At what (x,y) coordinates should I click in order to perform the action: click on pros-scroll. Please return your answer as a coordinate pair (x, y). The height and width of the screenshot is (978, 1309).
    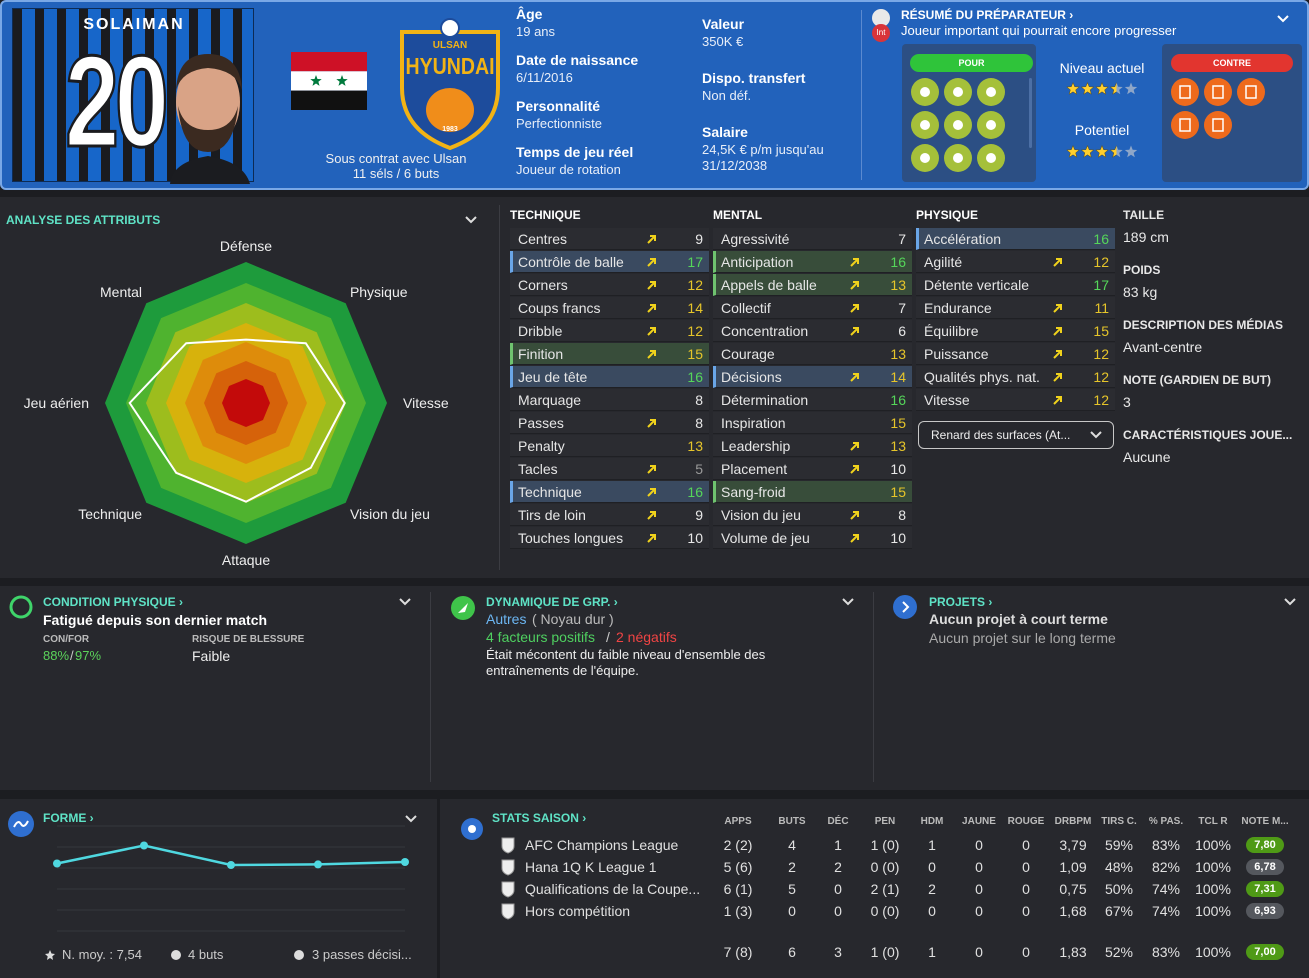
    Looking at the image, I should click on (1030, 113).